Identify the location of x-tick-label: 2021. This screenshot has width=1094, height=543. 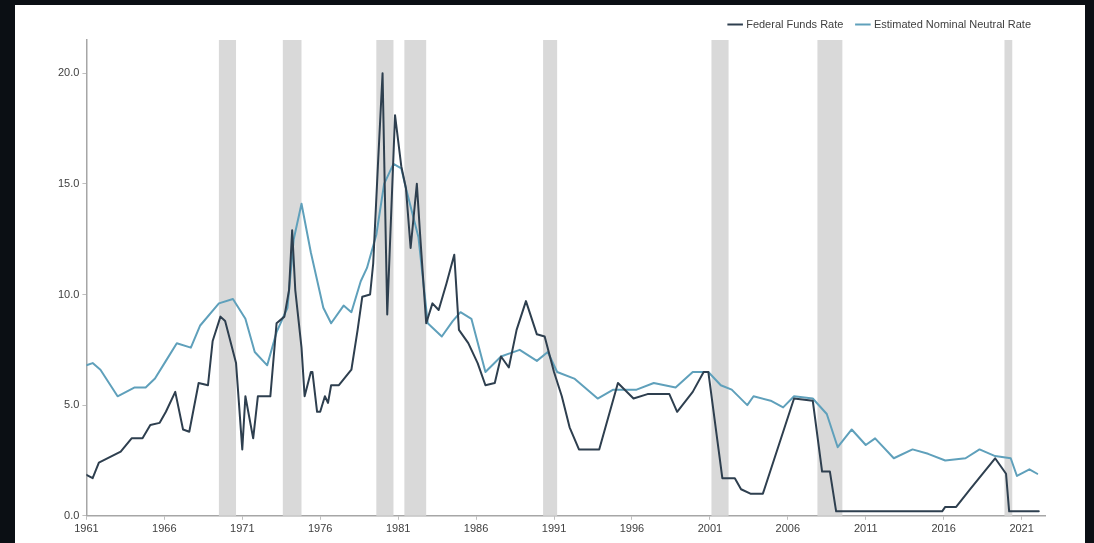
(1021, 528).